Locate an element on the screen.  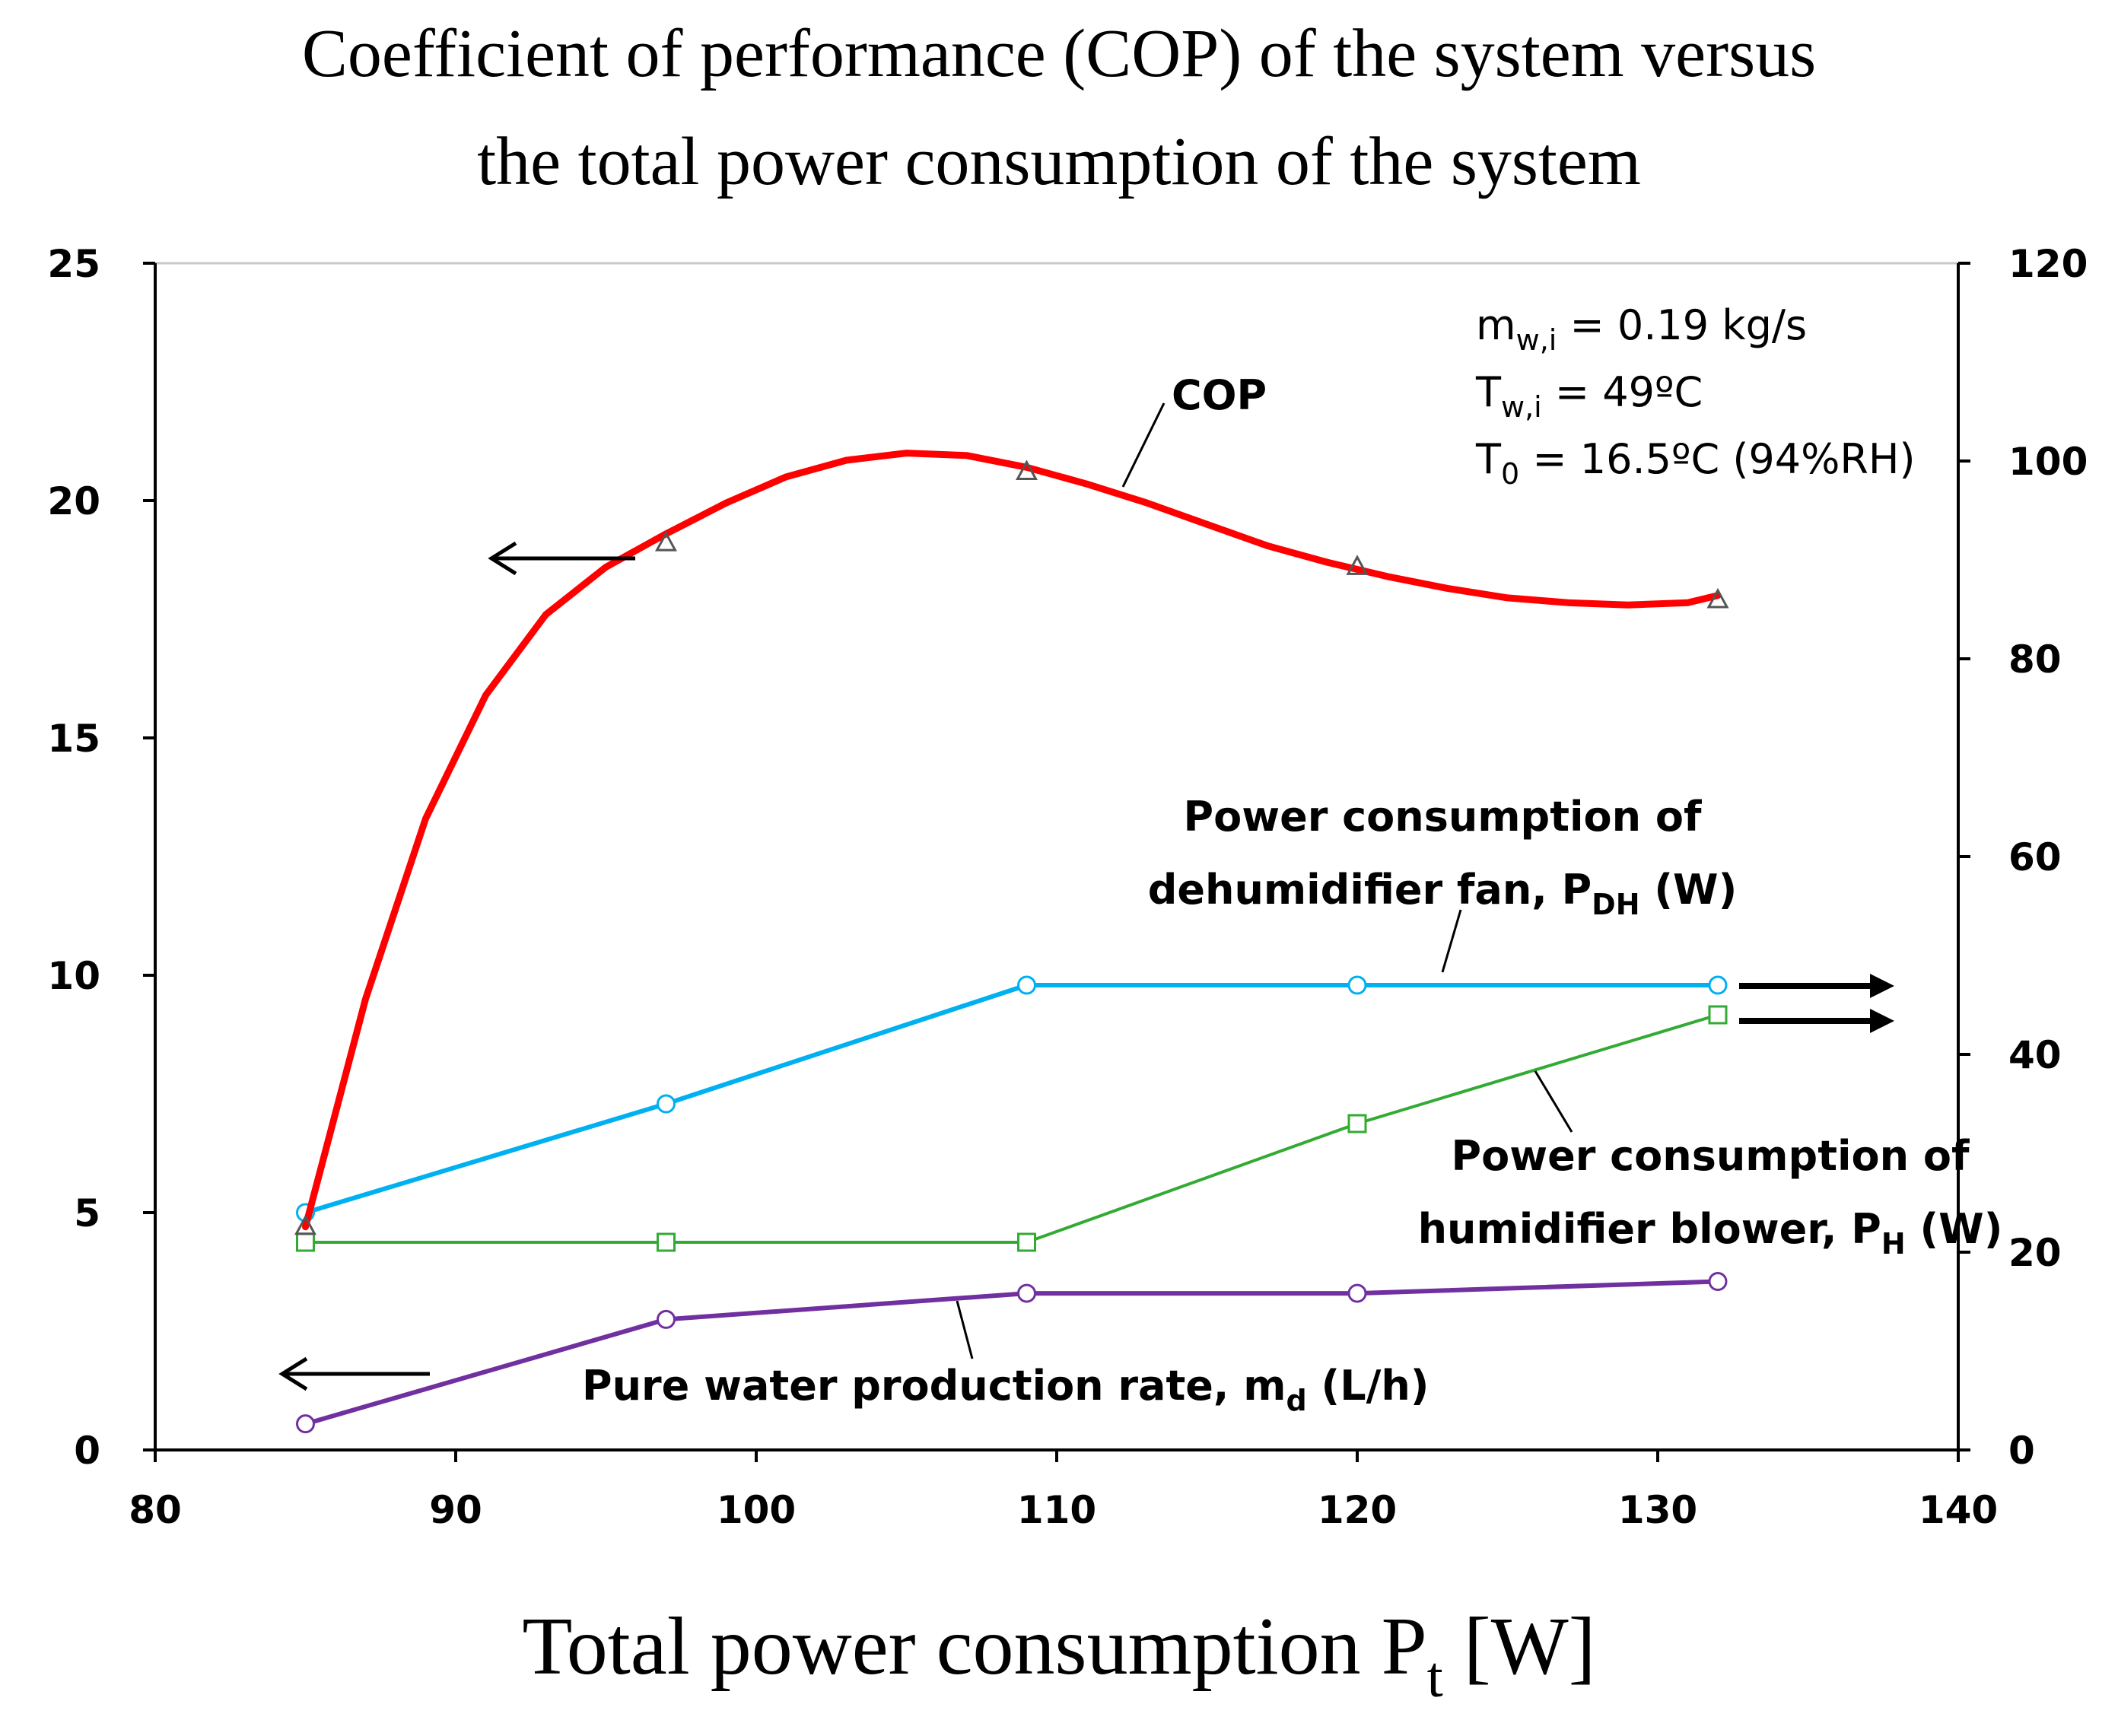
condition-ambient: T0 = 16.5ºC (94%RH) is located at coordinates (1696, 463).